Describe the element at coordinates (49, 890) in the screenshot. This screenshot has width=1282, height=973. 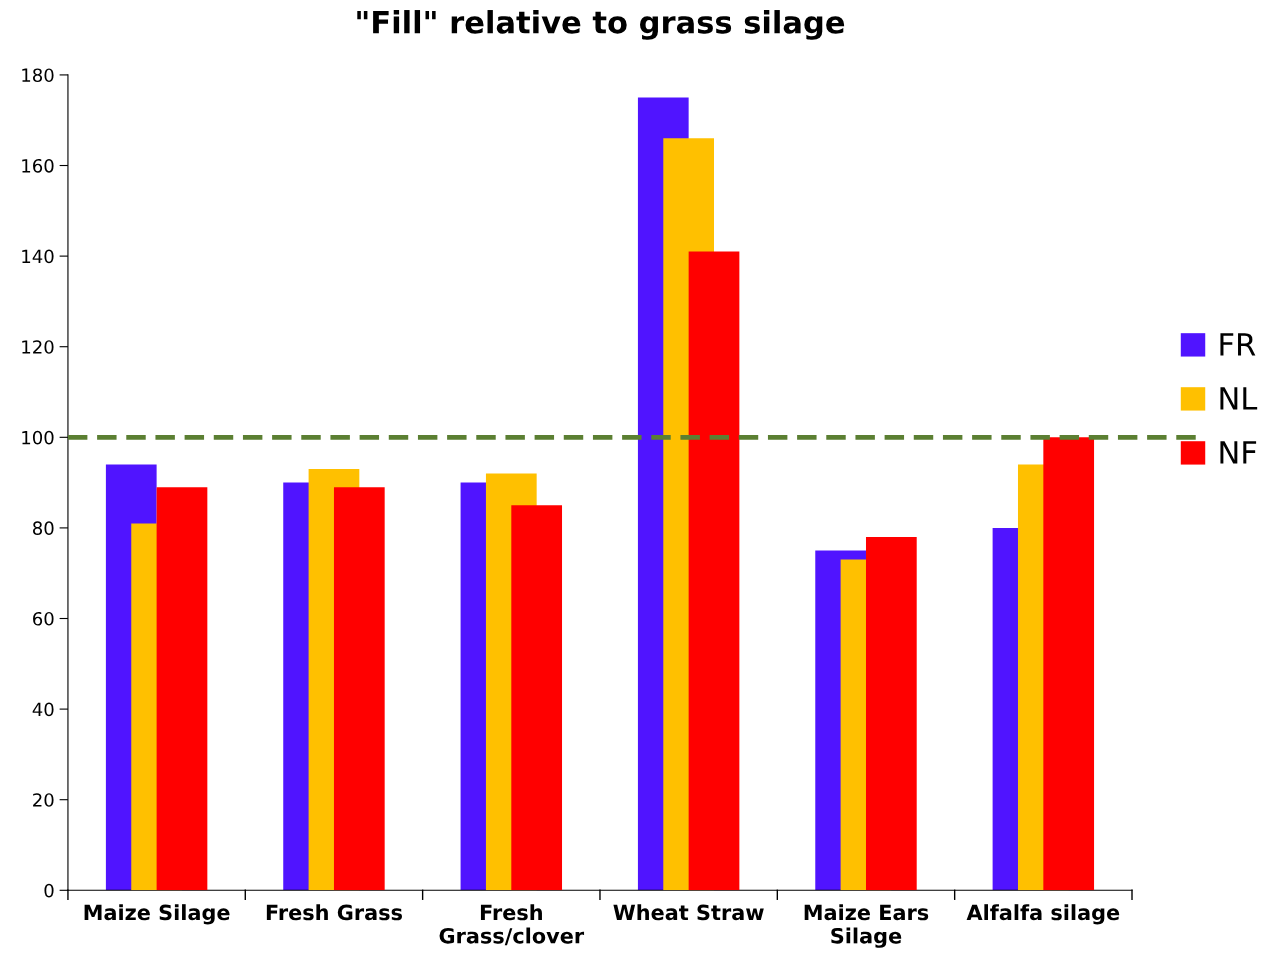
I see `y-tick-label: 0` at that location.